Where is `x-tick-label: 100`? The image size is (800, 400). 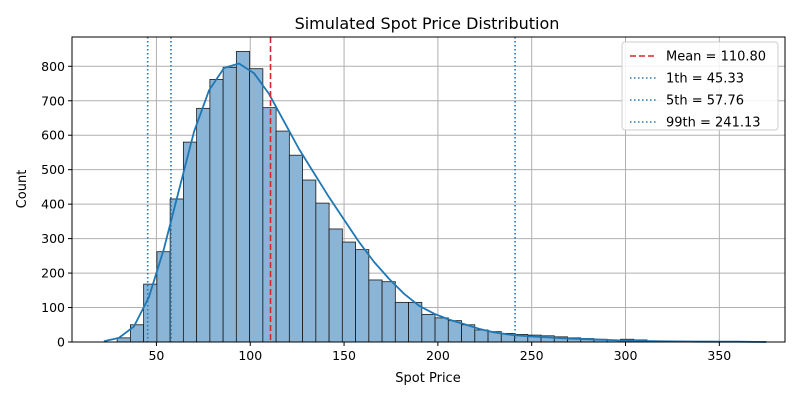 x-tick-label: 100 is located at coordinates (250, 355).